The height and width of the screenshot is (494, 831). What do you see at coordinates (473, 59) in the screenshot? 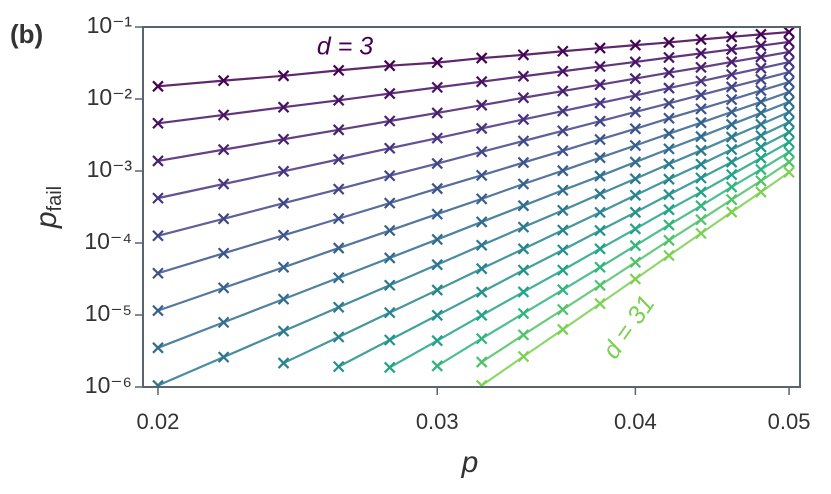
I see `series-line` at bounding box center [473, 59].